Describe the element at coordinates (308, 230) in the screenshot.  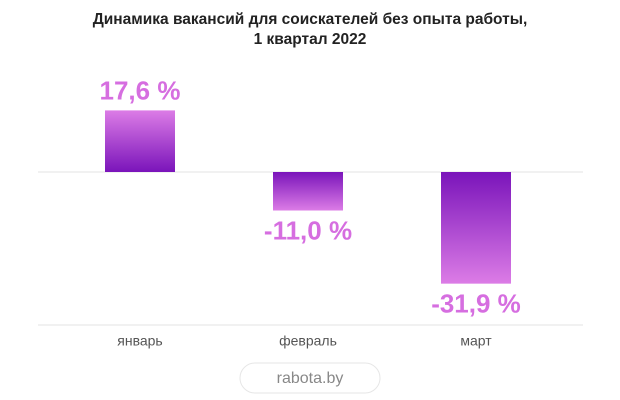
I see `value-label: -11,0 %` at that location.